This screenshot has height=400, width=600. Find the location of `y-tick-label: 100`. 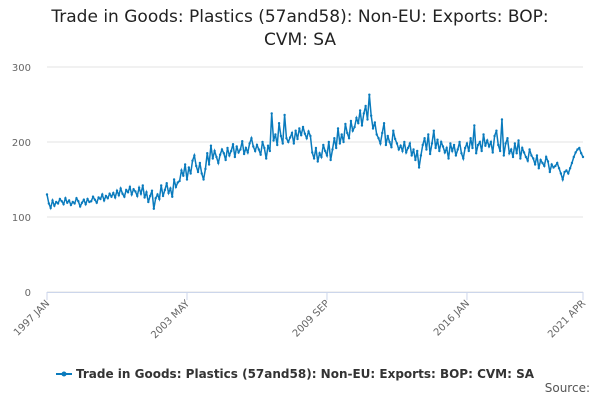

y-tick-label: 100 is located at coordinates (21, 218).